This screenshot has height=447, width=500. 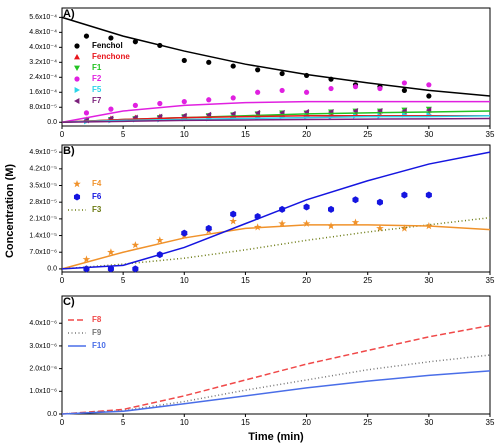 I want to click on panel-label: A), so click(x=69, y=14).